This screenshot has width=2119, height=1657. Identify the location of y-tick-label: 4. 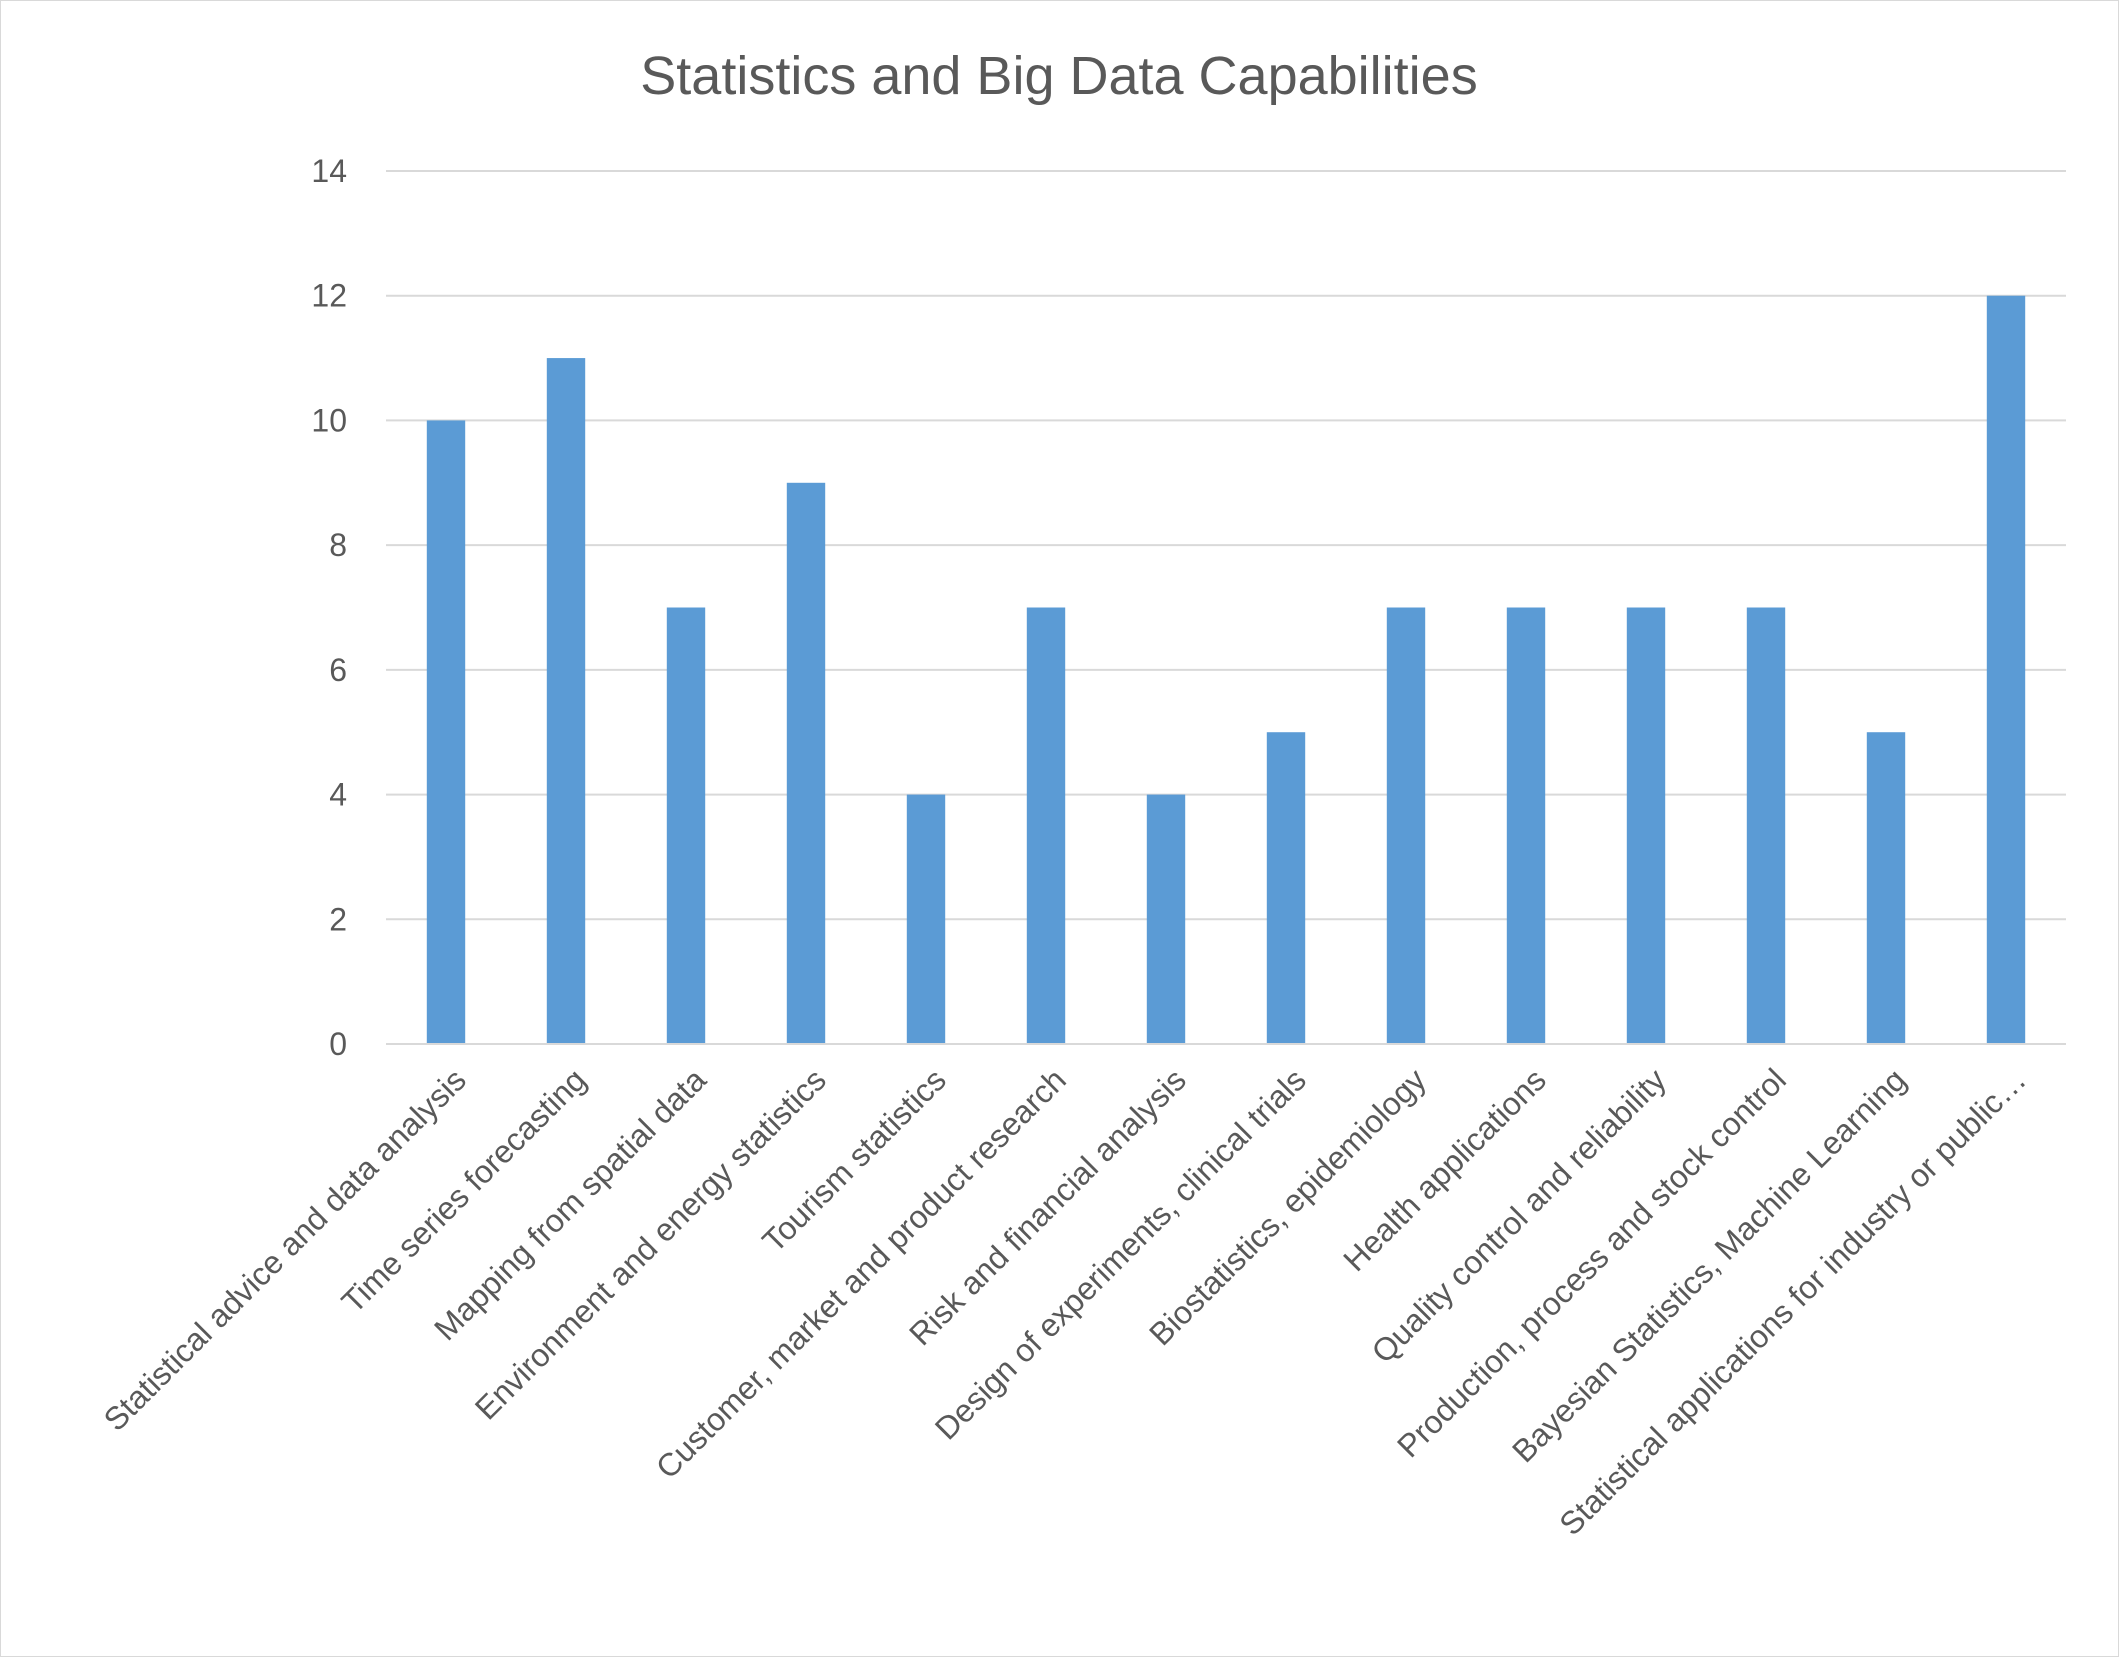
(338, 795).